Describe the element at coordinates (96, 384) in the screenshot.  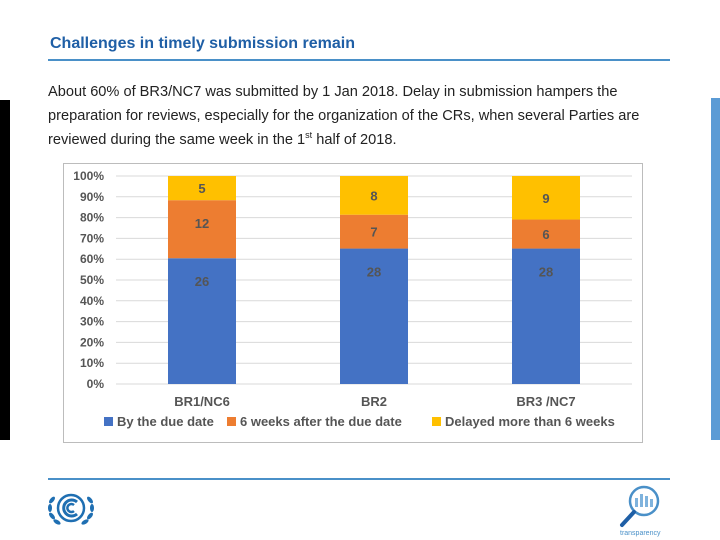
I see `y-tick-label: 0%` at that location.